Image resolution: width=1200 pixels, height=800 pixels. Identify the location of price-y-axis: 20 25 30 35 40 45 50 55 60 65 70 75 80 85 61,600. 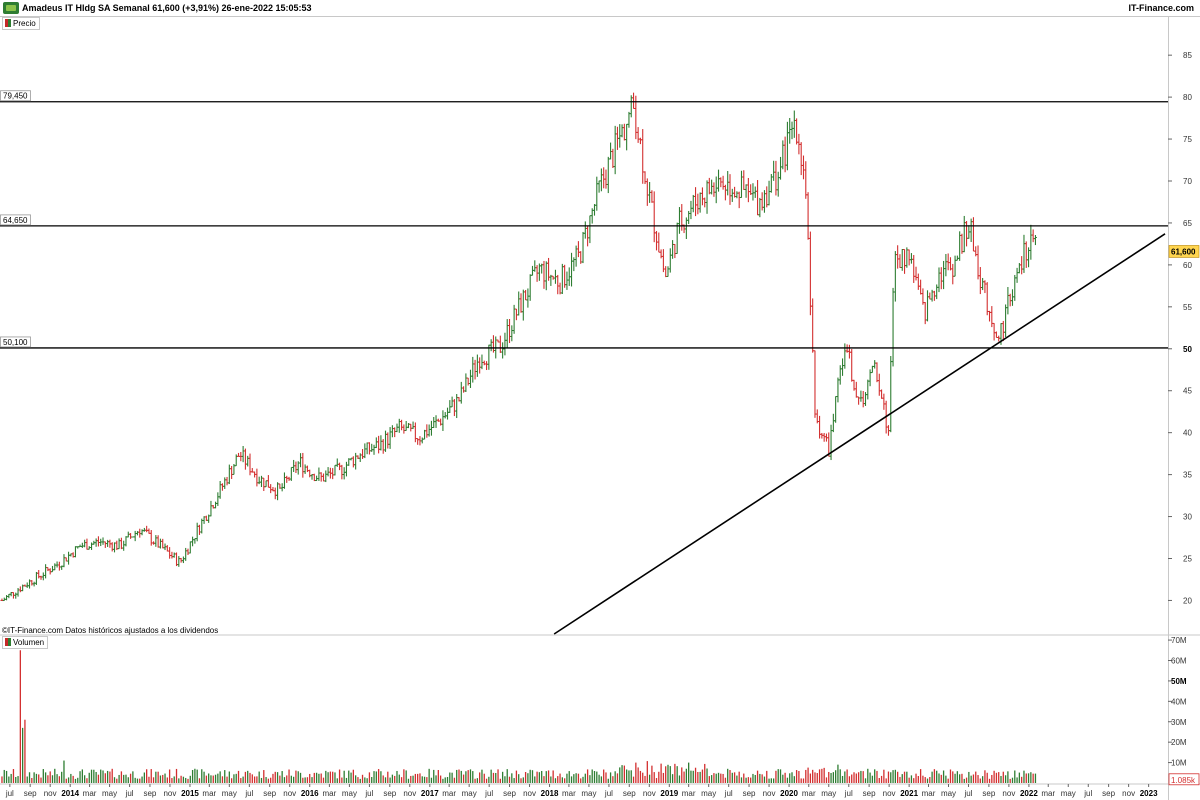
(1184, 328).